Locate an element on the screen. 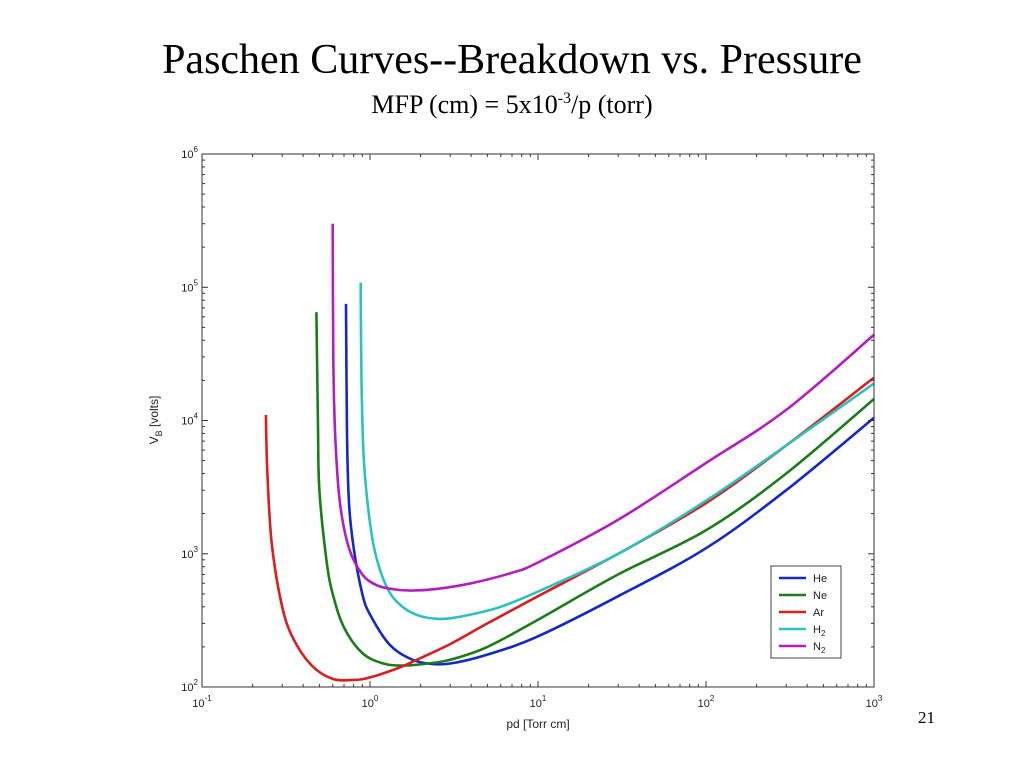 This screenshot has width=1024, height=768. x-tick-label-exp: 1 is located at coordinates (544, 698).